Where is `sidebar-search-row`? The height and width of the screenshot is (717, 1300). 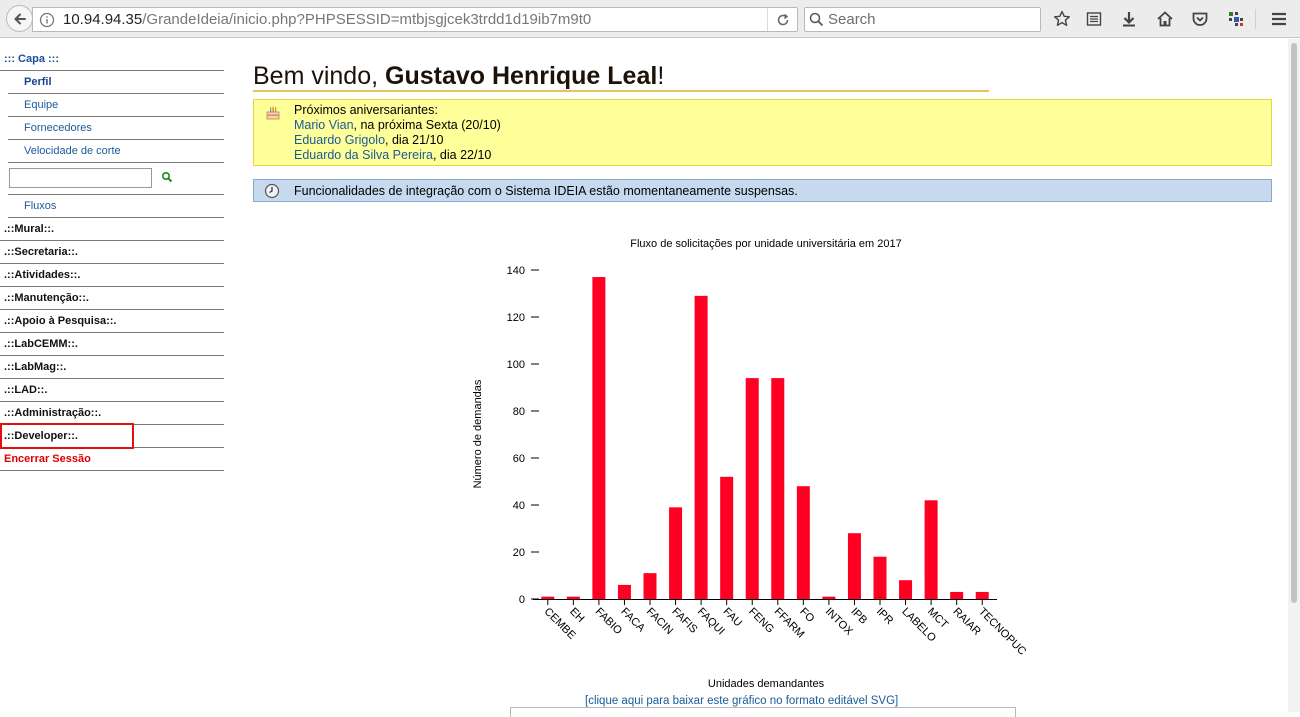
sidebar-search-row is located at coordinates (116, 179).